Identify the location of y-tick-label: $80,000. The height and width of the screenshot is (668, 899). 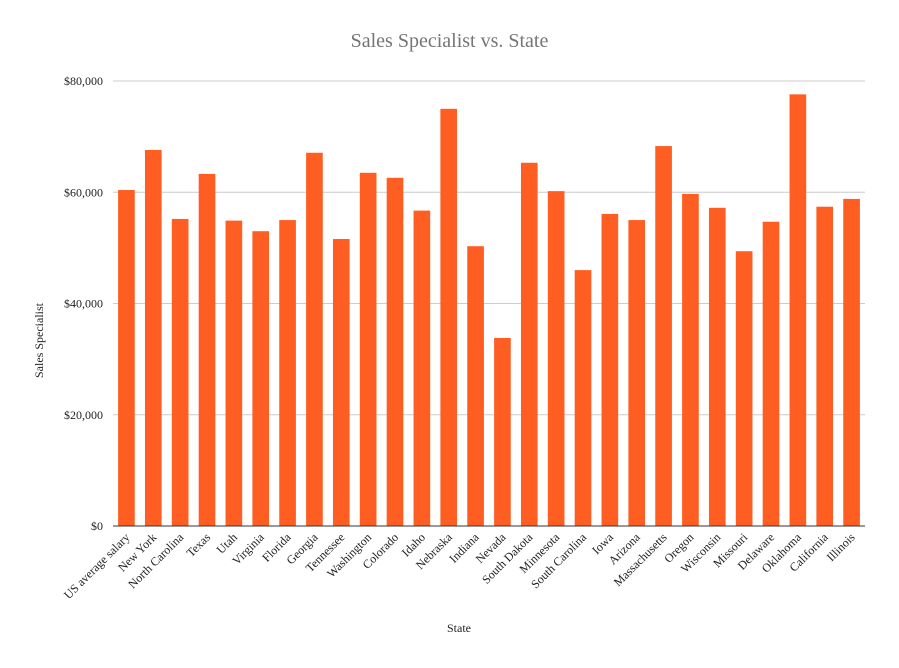
(83, 81).